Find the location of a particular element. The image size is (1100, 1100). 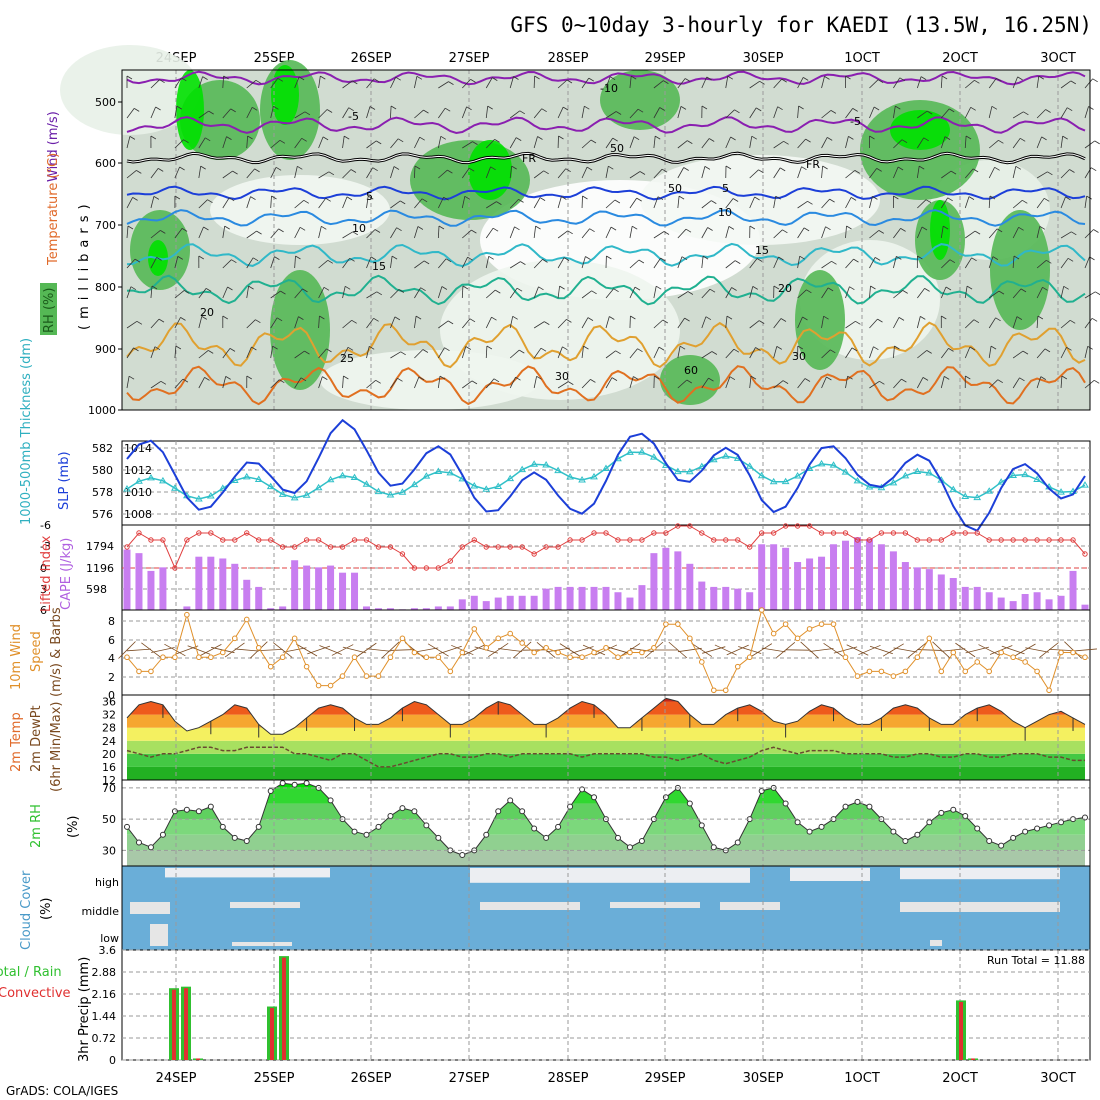

rh-contour-fill is located at coordinates (490, 170).